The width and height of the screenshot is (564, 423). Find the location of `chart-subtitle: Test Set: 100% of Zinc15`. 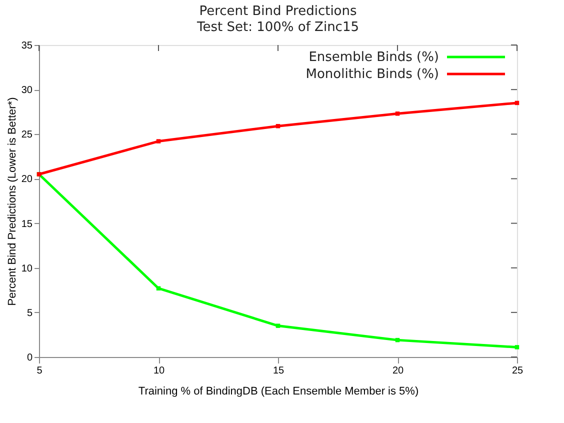

chart-subtitle: Test Set: 100% of Zinc15 is located at coordinates (277, 27).